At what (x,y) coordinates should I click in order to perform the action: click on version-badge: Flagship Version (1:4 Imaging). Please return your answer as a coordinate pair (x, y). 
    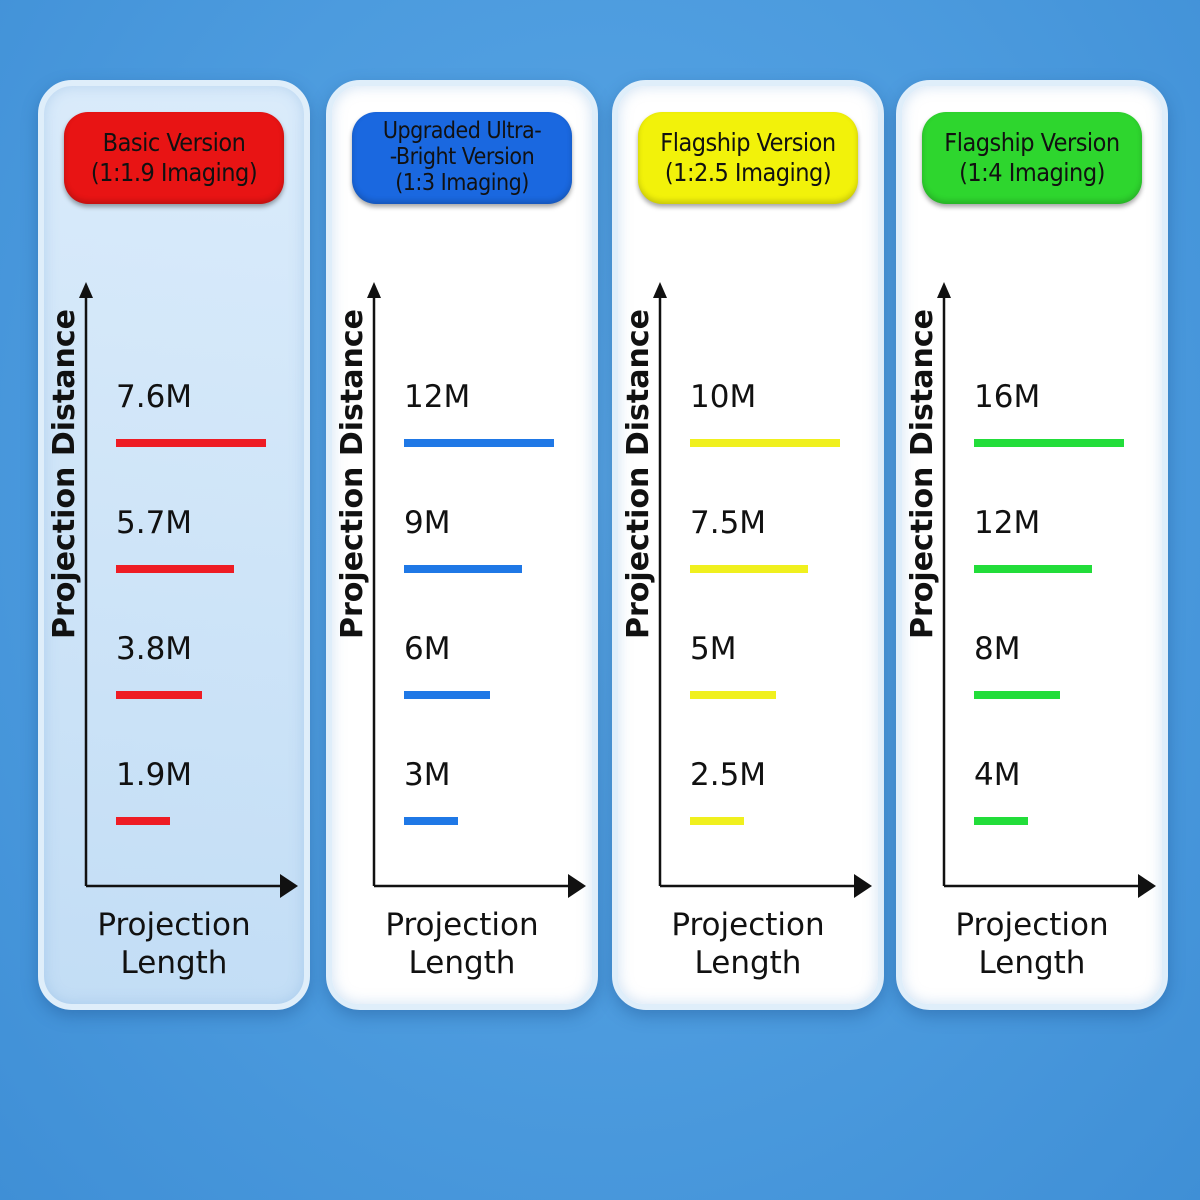
    Looking at the image, I should click on (1032, 158).